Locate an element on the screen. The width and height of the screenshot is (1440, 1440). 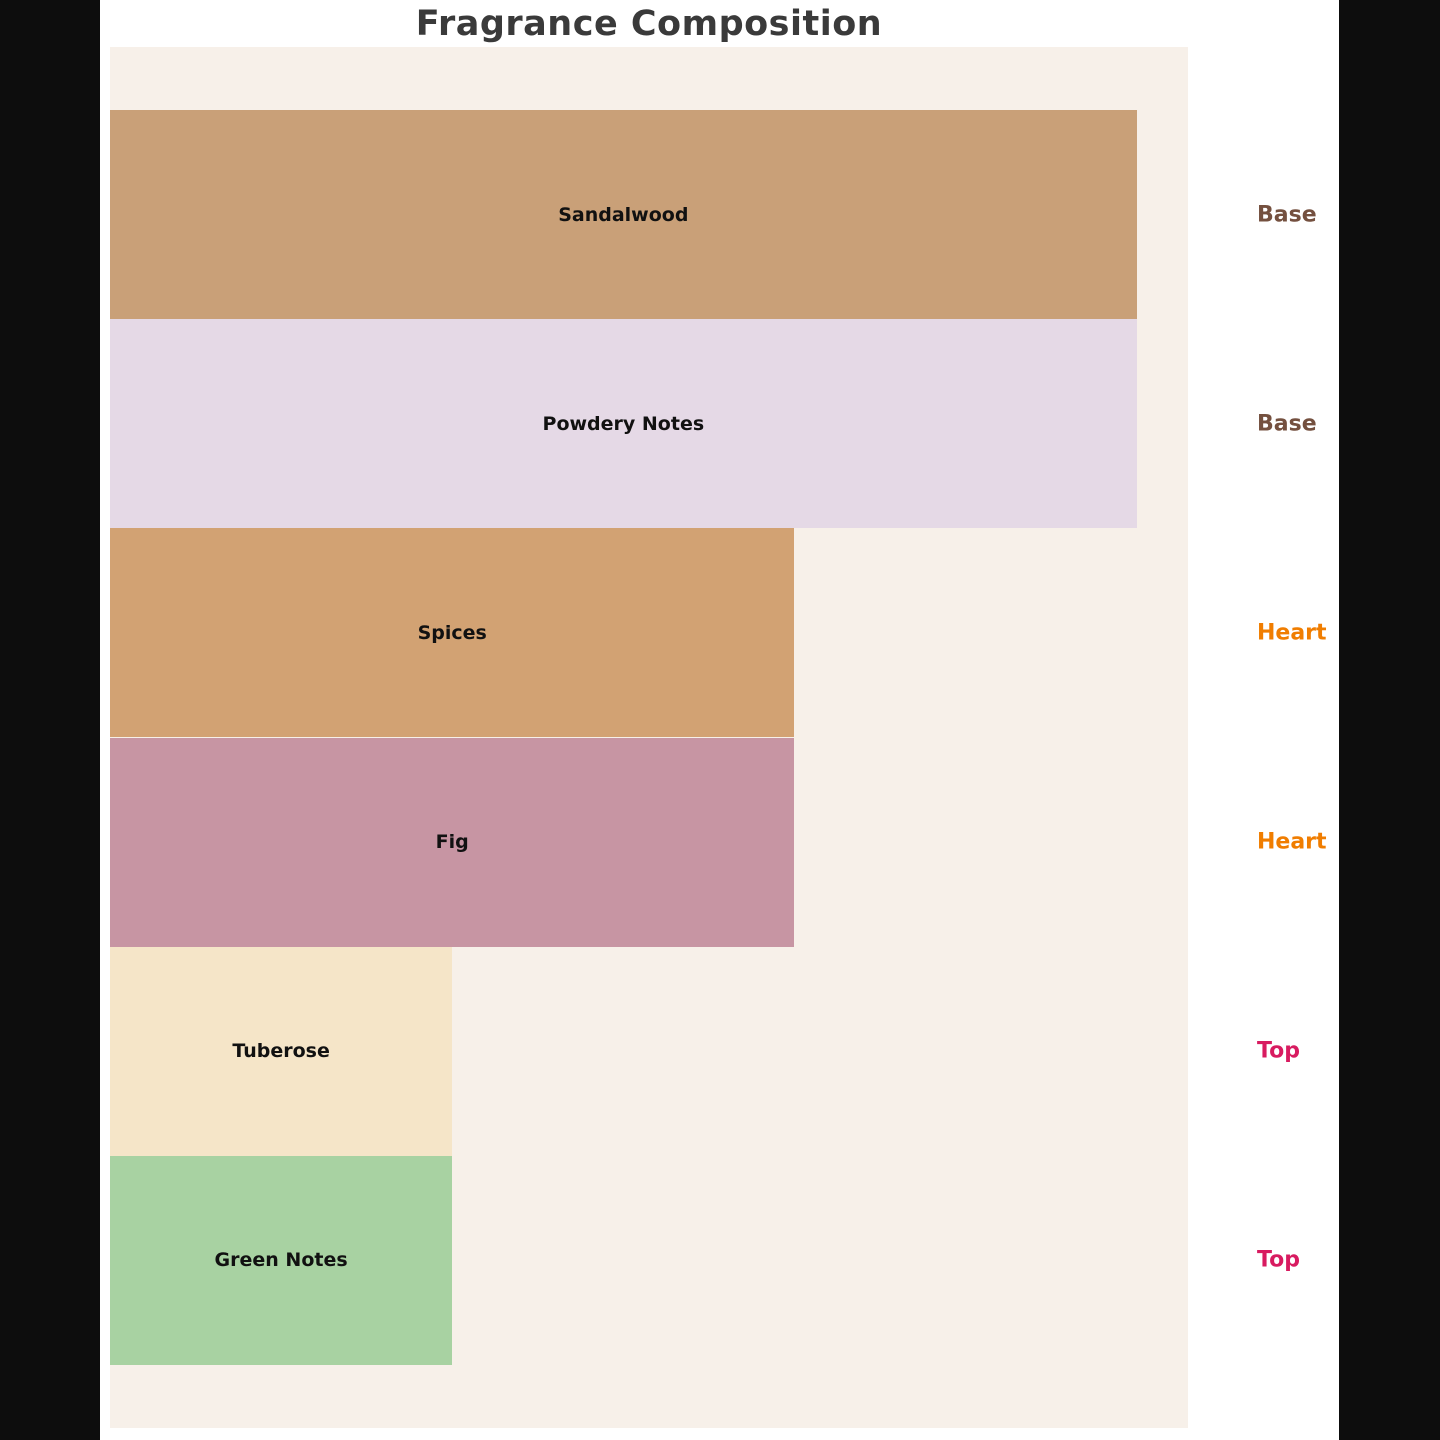
category-label-top-5: Top is located at coordinates (1278, 1051).